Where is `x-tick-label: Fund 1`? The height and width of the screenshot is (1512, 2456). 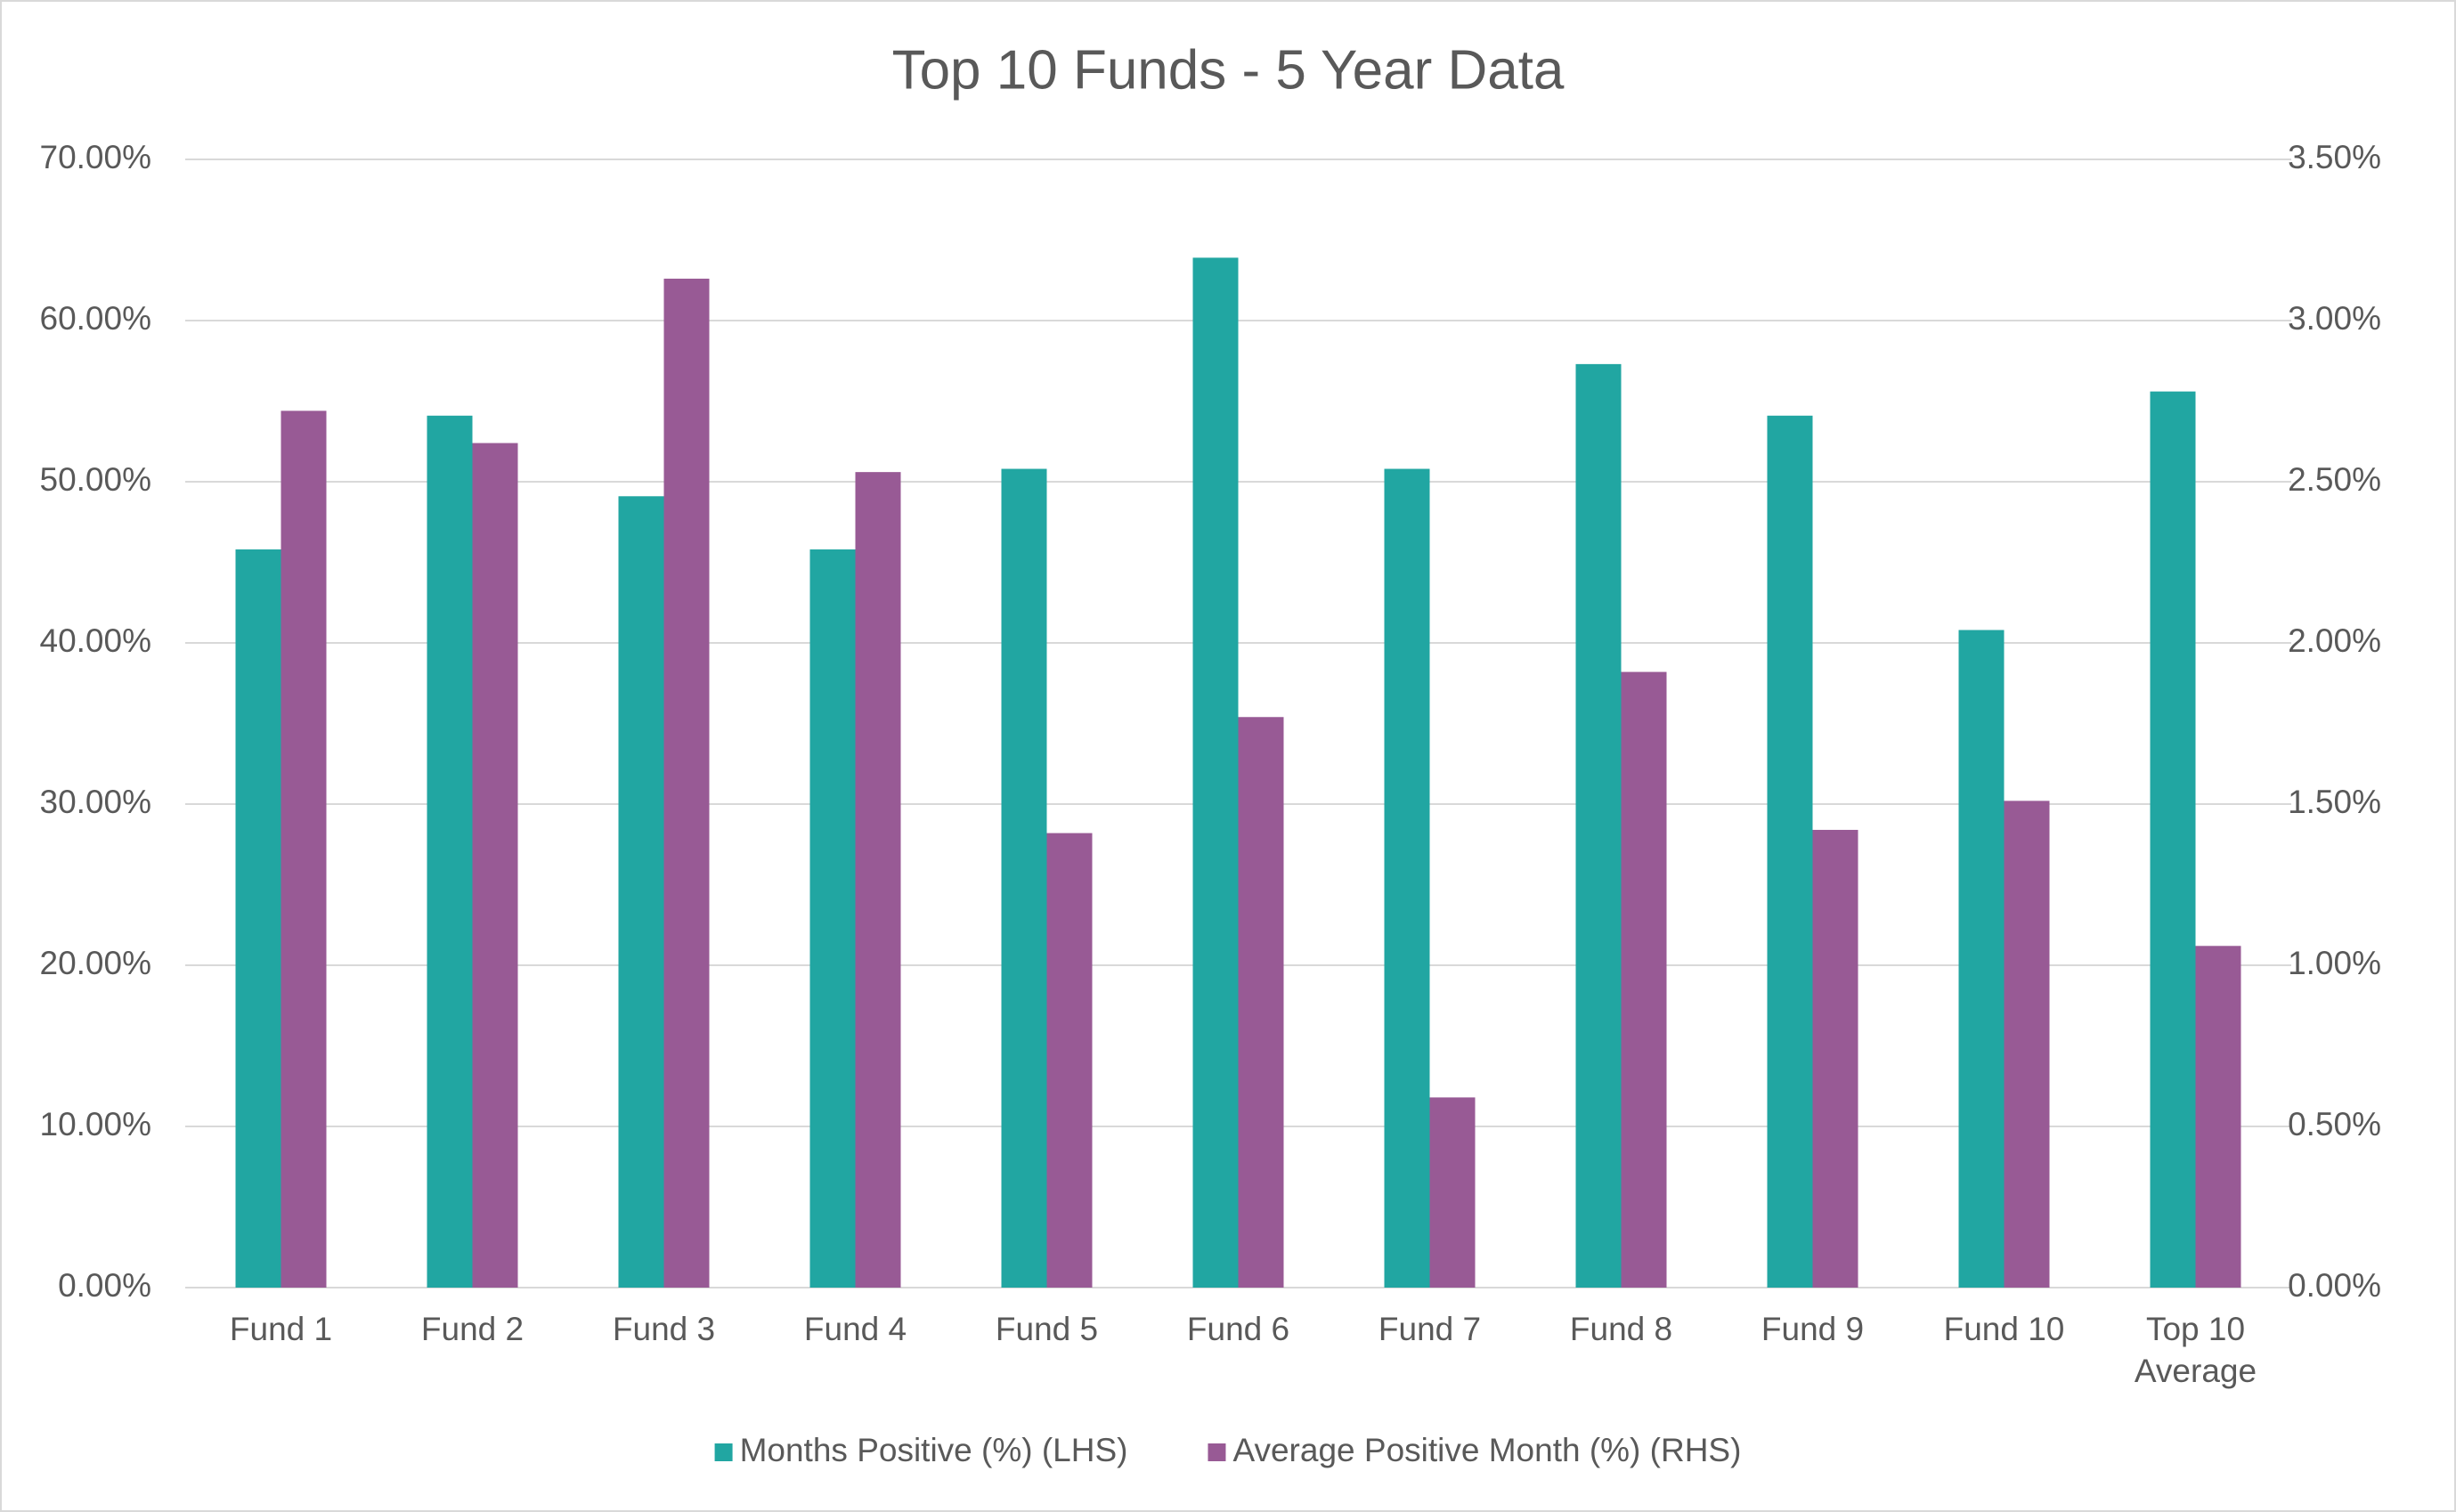
x-tick-label: Fund 1 is located at coordinates (281, 1329).